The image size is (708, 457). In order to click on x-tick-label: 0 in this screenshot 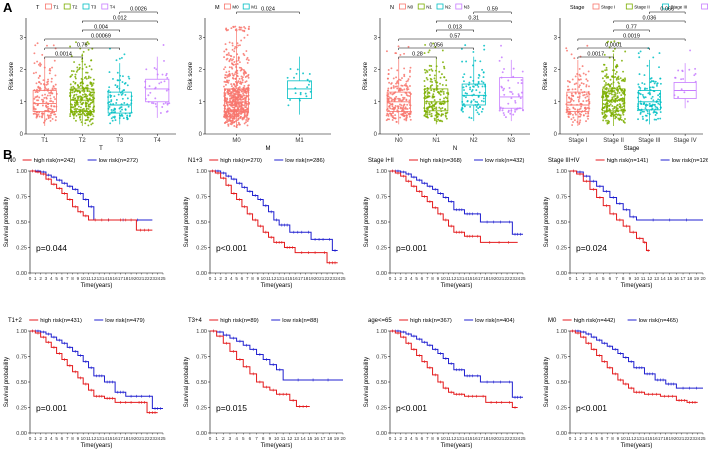, I will do `click(210, 438)`.